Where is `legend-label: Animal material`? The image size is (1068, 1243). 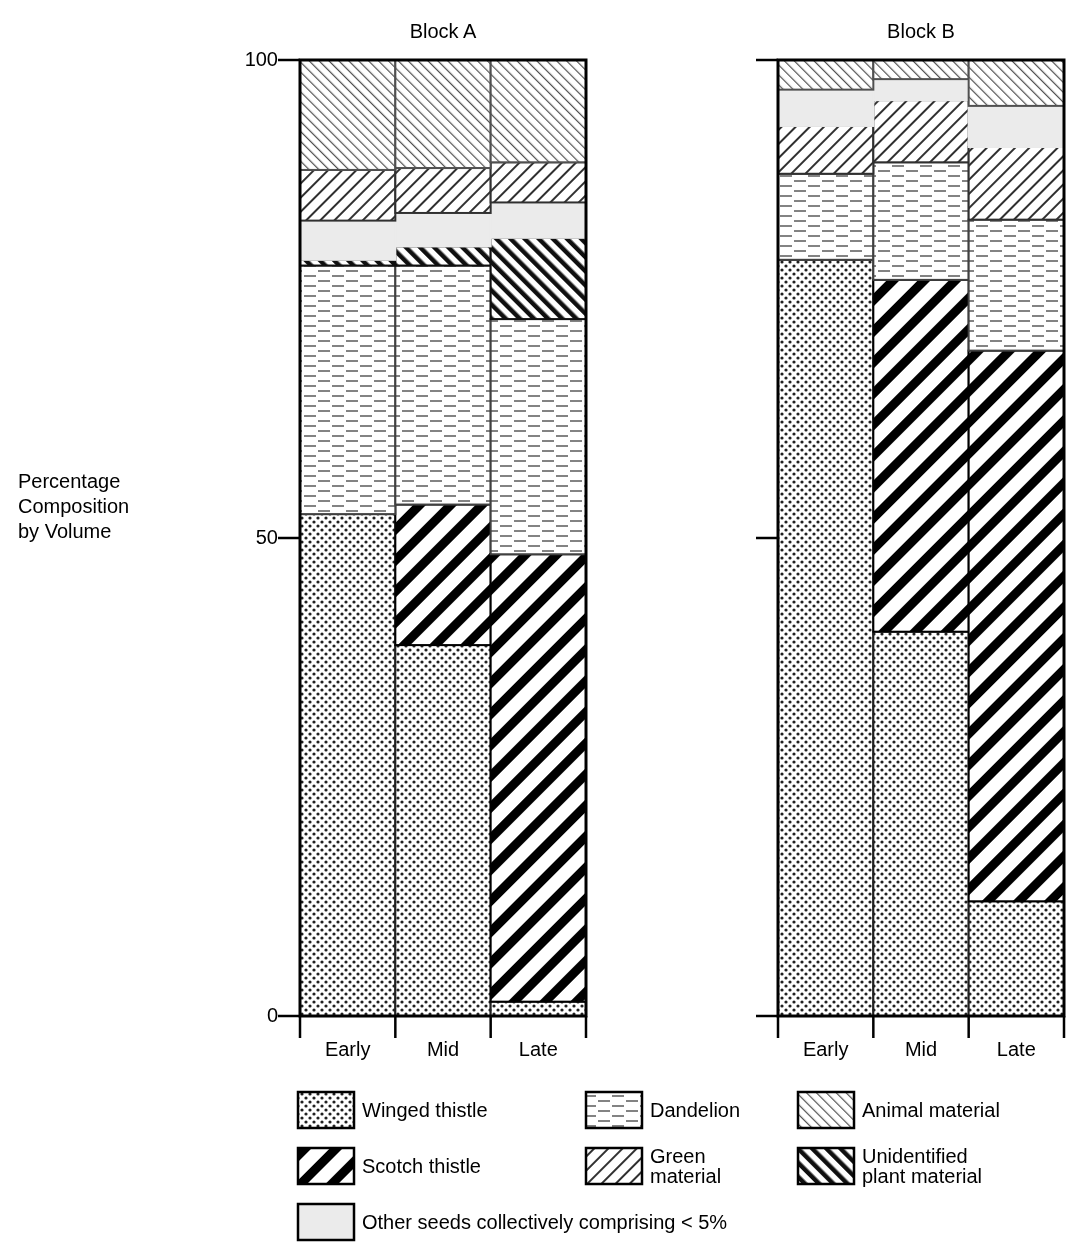
legend-label: Animal material is located at coordinates (931, 1110).